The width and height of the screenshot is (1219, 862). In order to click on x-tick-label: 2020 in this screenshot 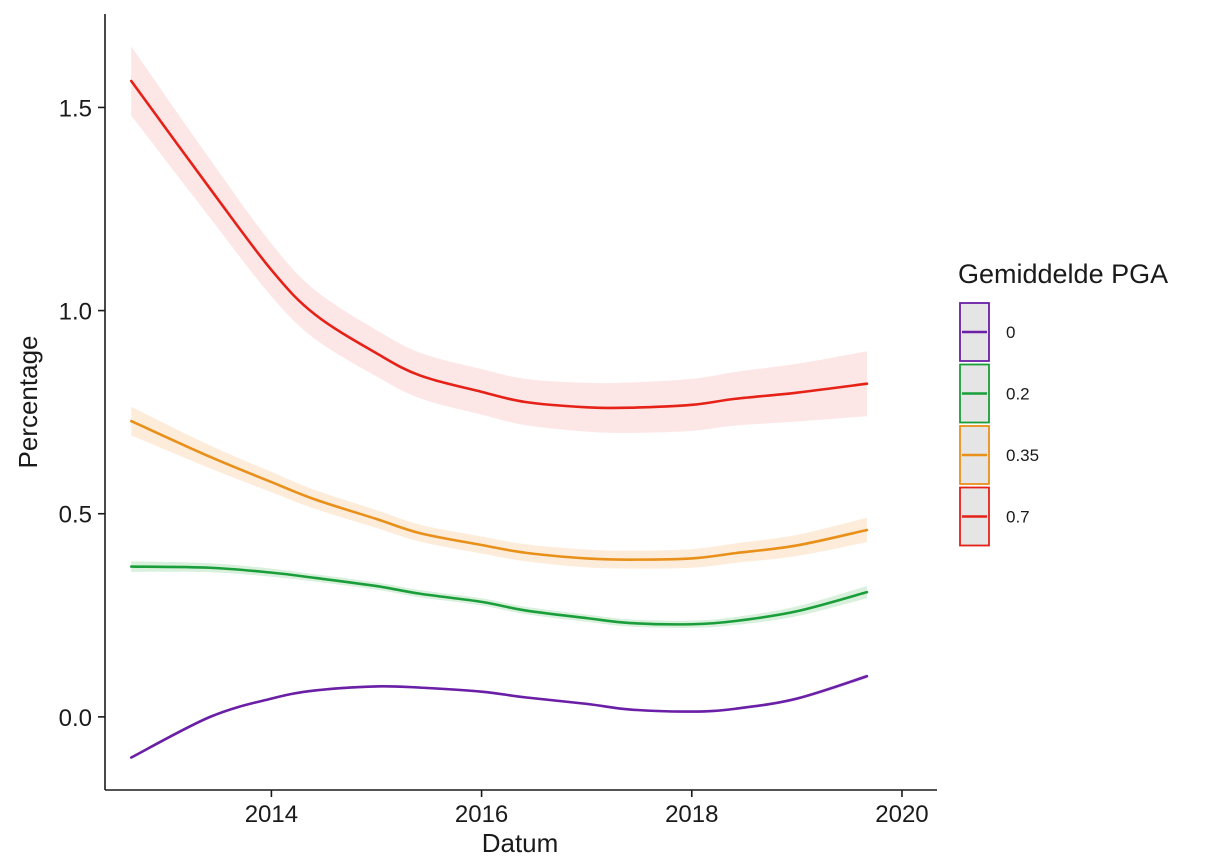, I will do `click(901, 814)`.